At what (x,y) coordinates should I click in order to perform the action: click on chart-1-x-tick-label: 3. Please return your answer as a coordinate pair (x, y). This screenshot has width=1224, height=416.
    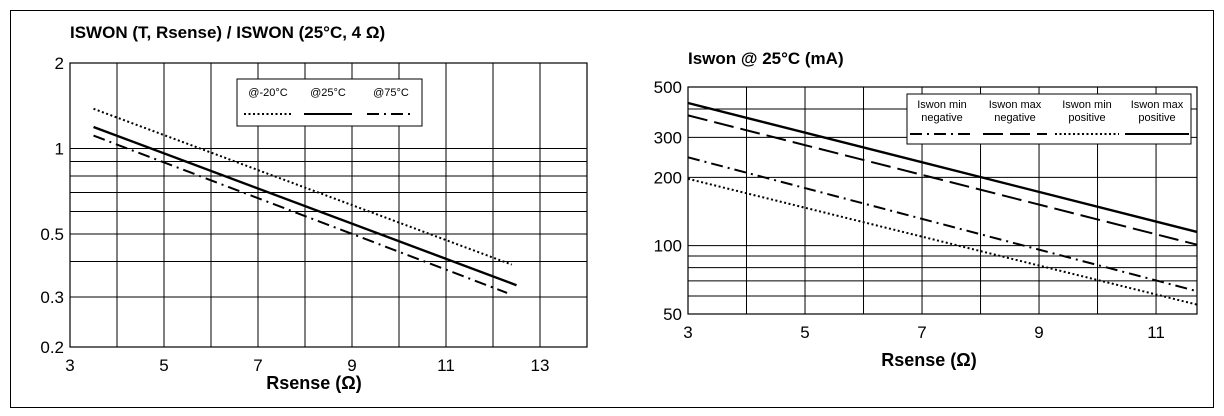
    Looking at the image, I should click on (69, 365).